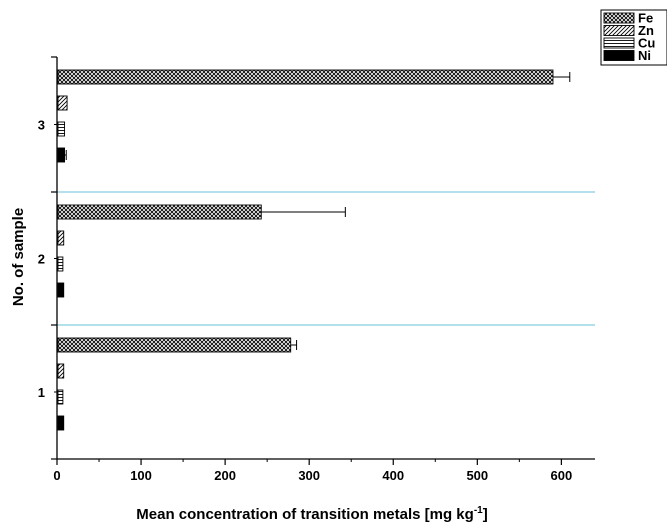  I want to click on legend-label-ni: Ni, so click(644, 55).